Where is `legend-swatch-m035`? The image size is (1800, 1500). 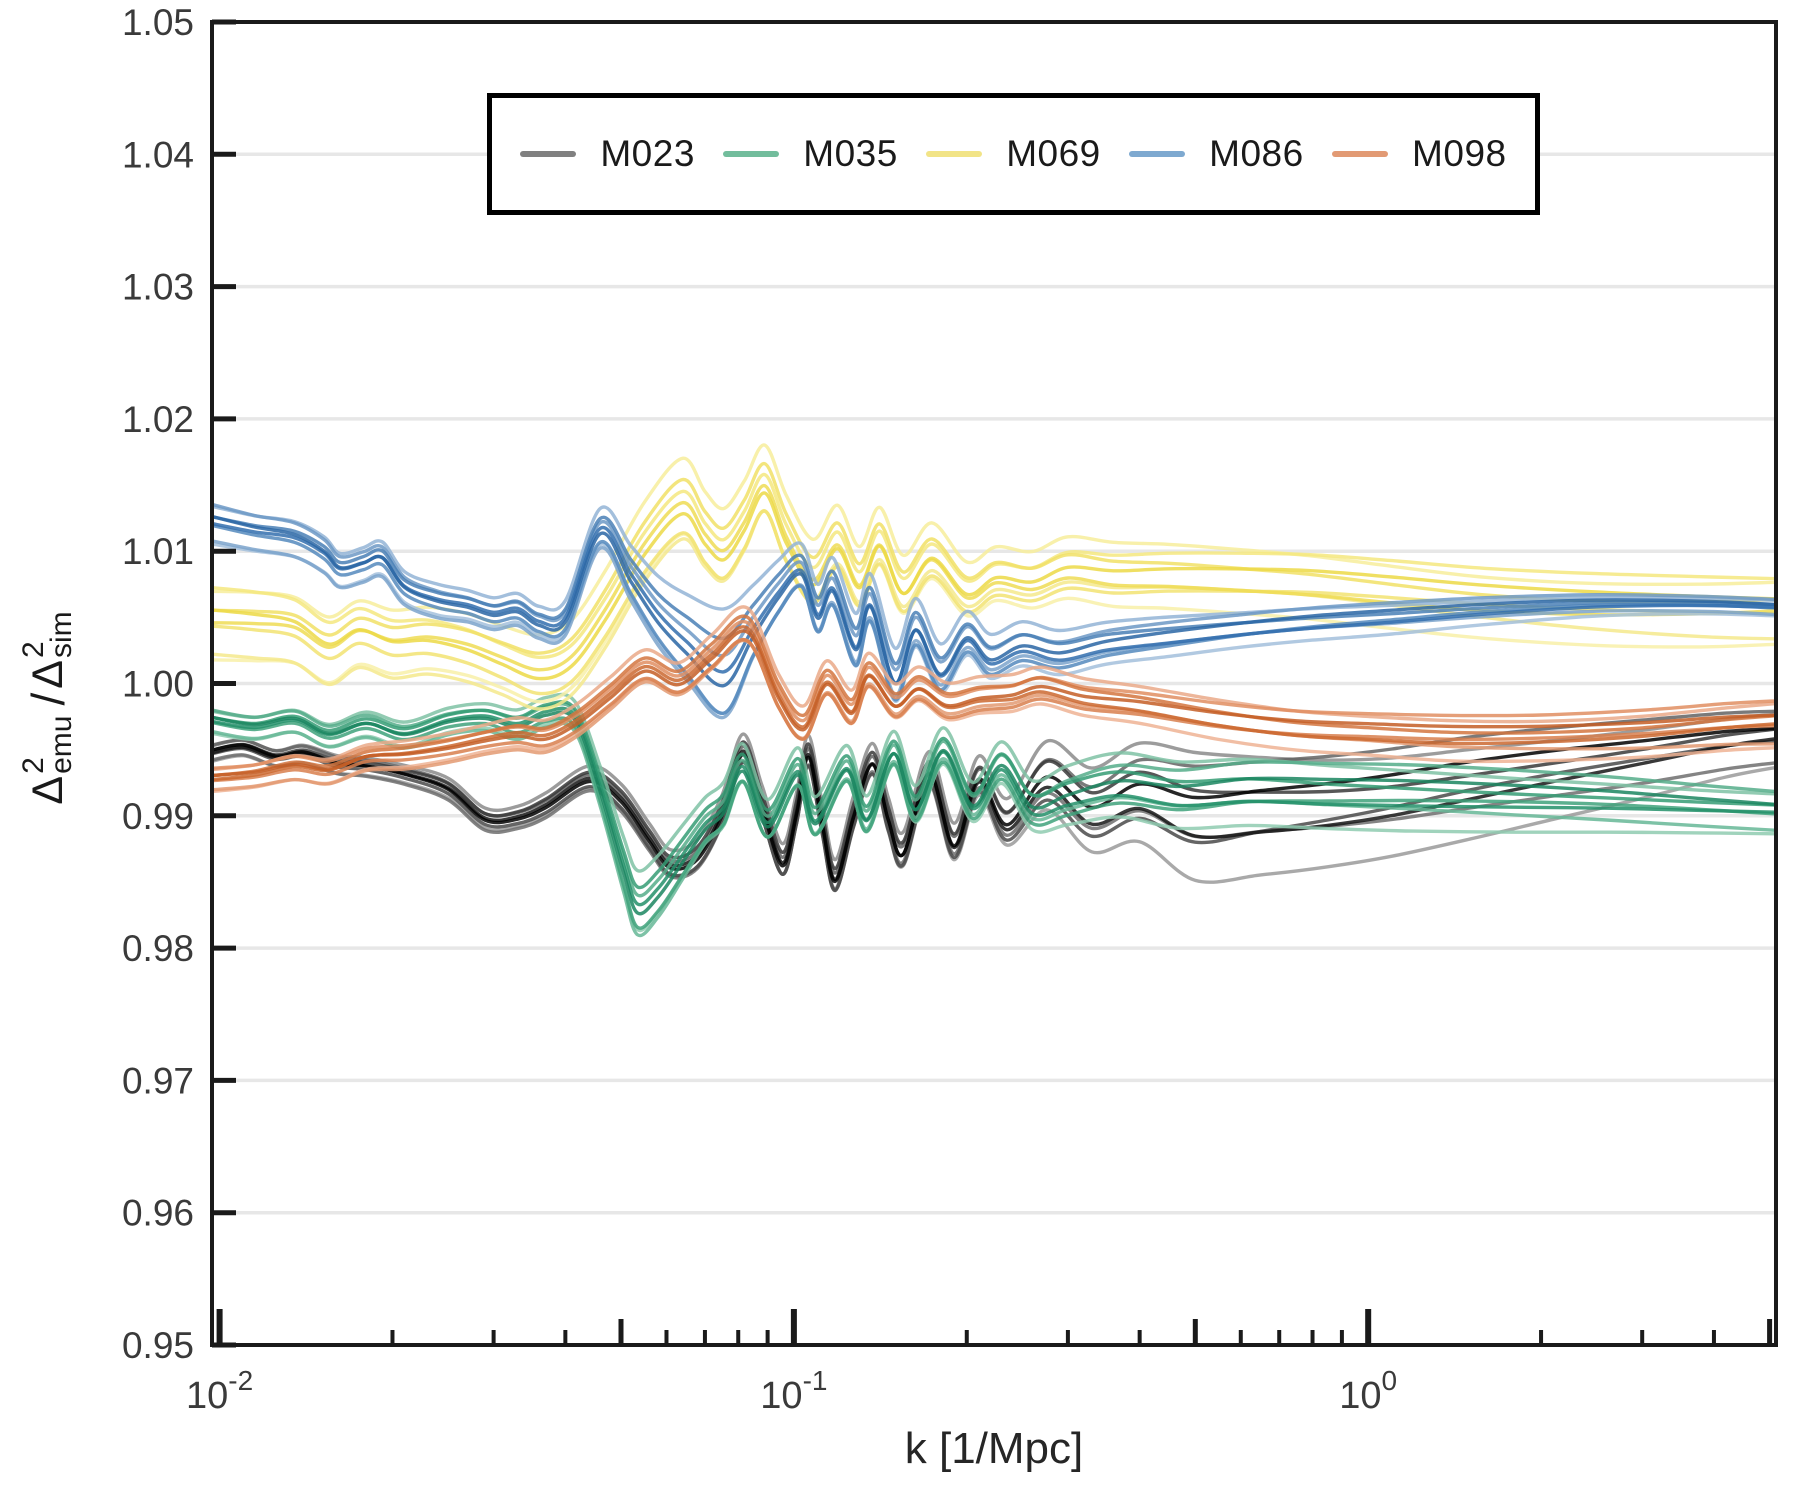 legend-swatch-m035 is located at coordinates (751, 154).